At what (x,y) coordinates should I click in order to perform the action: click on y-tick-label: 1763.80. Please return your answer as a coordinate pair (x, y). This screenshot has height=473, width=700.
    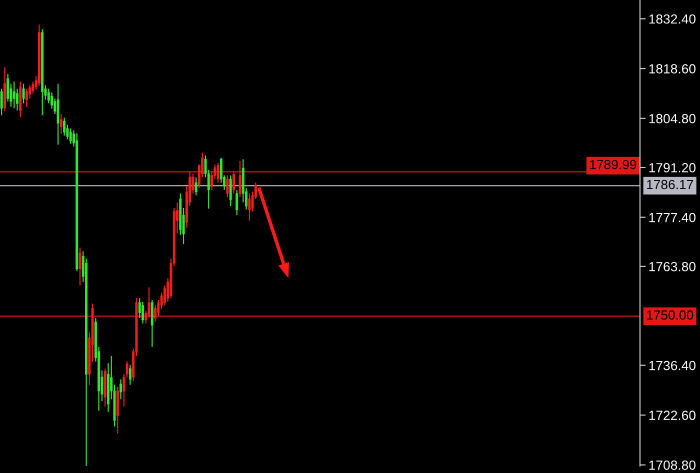
    Looking at the image, I should click on (672, 267).